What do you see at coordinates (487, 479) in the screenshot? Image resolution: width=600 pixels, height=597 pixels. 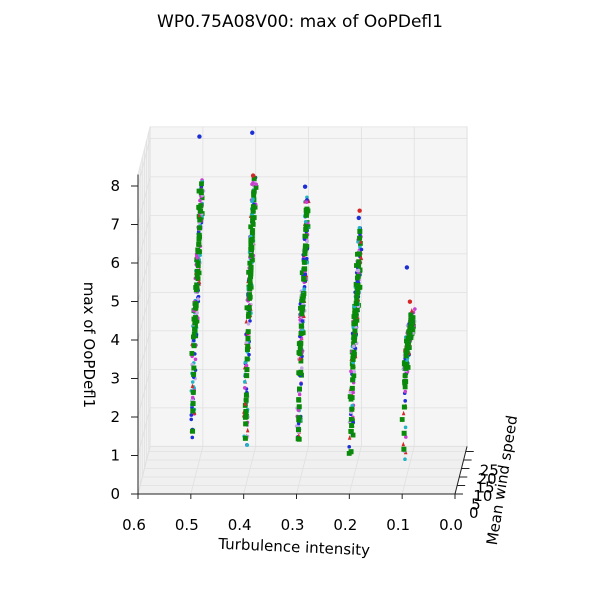 I see `y-tick-label: 20` at bounding box center [487, 479].